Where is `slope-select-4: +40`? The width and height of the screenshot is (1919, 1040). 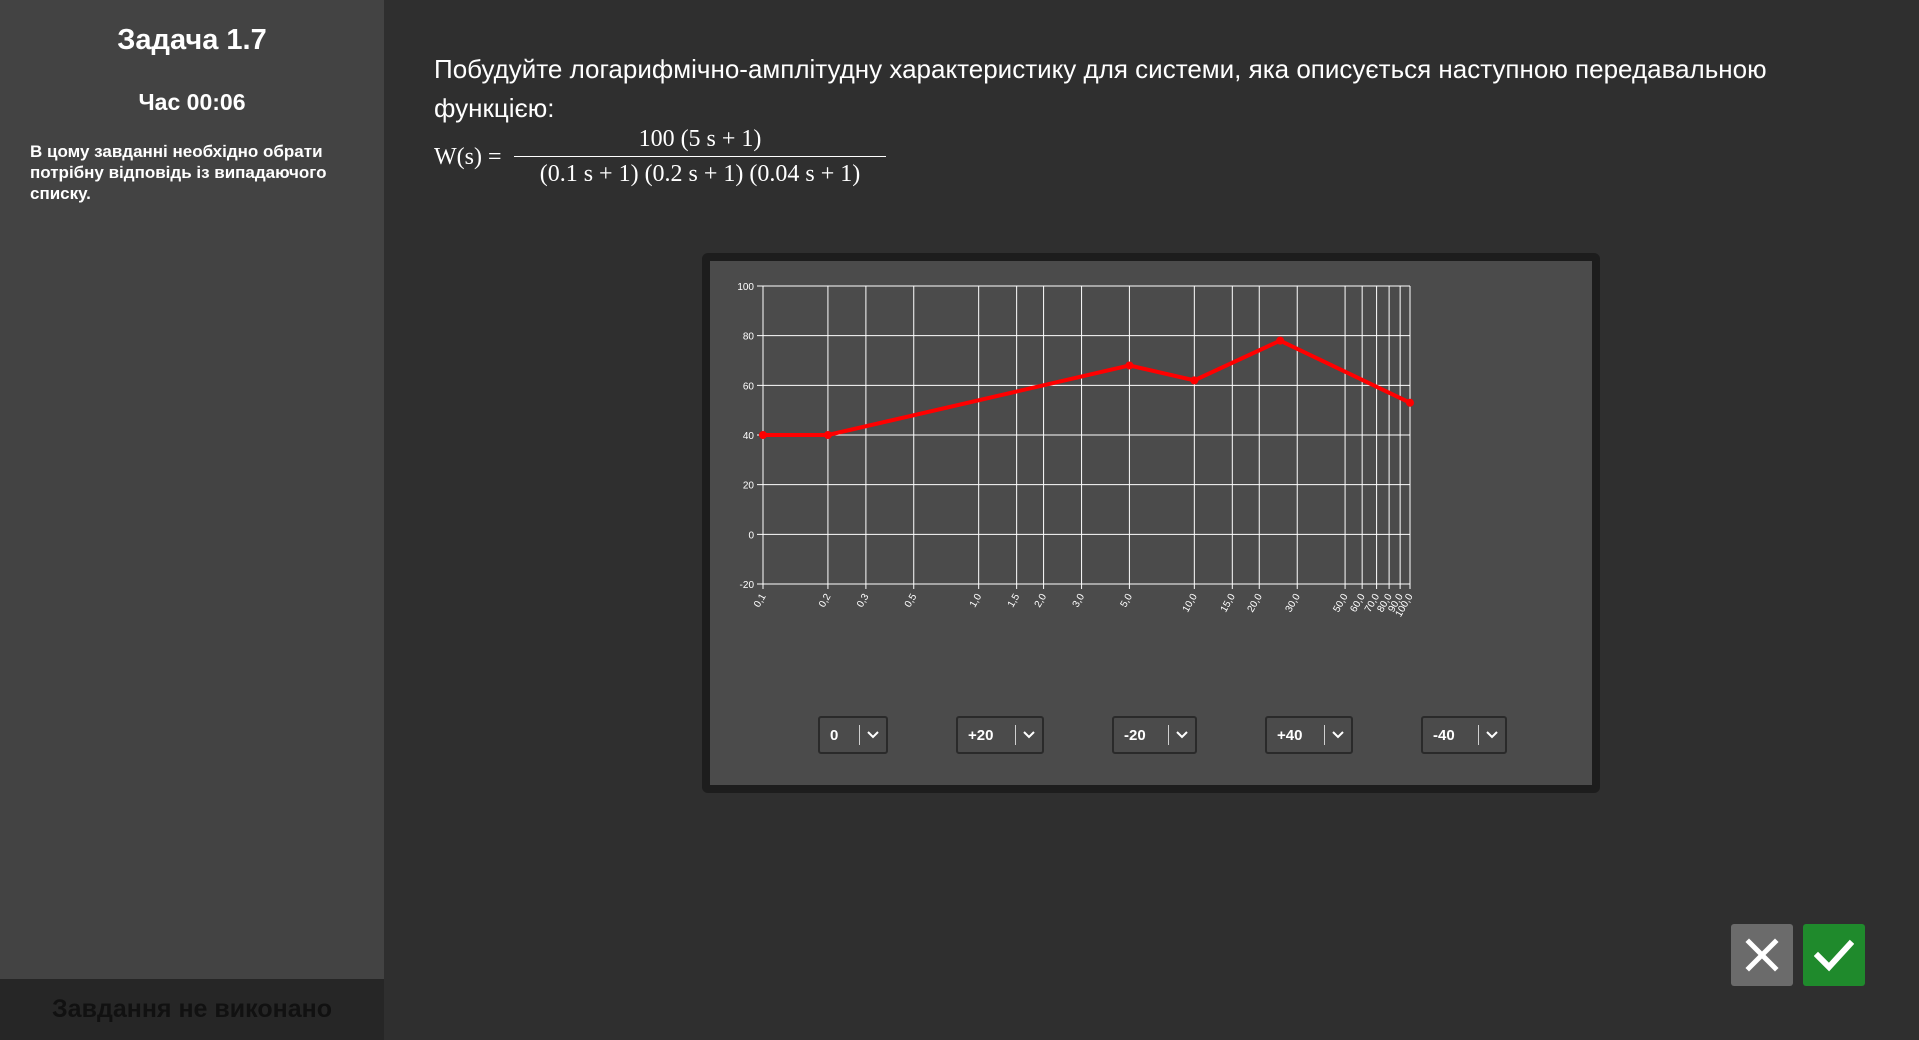 slope-select-4: +40 is located at coordinates (1309, 735).